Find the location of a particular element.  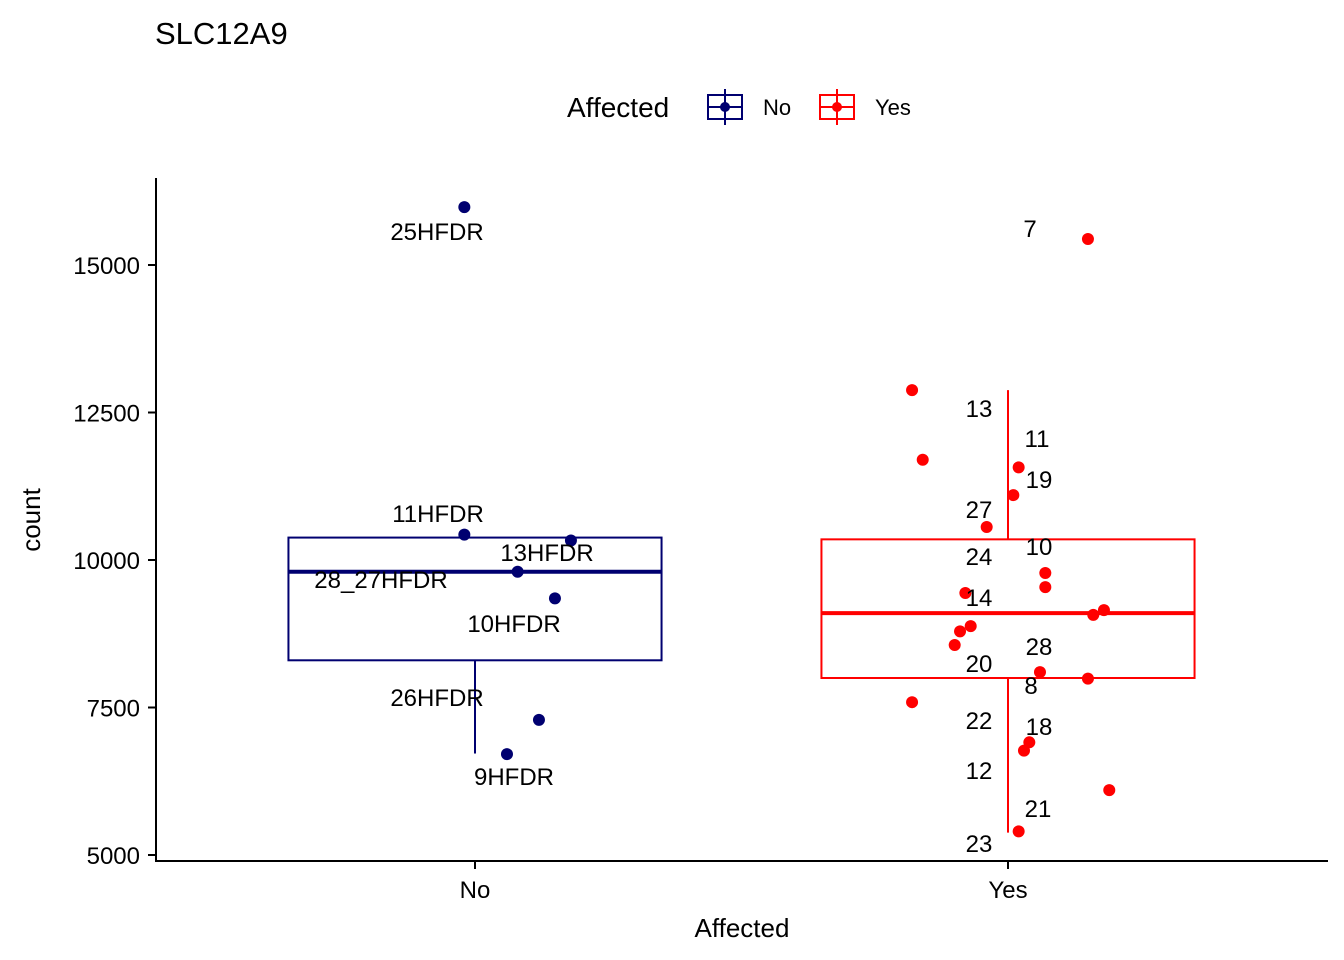

y-tick-label-7500: 7500 is located at coordinates (113, 709).